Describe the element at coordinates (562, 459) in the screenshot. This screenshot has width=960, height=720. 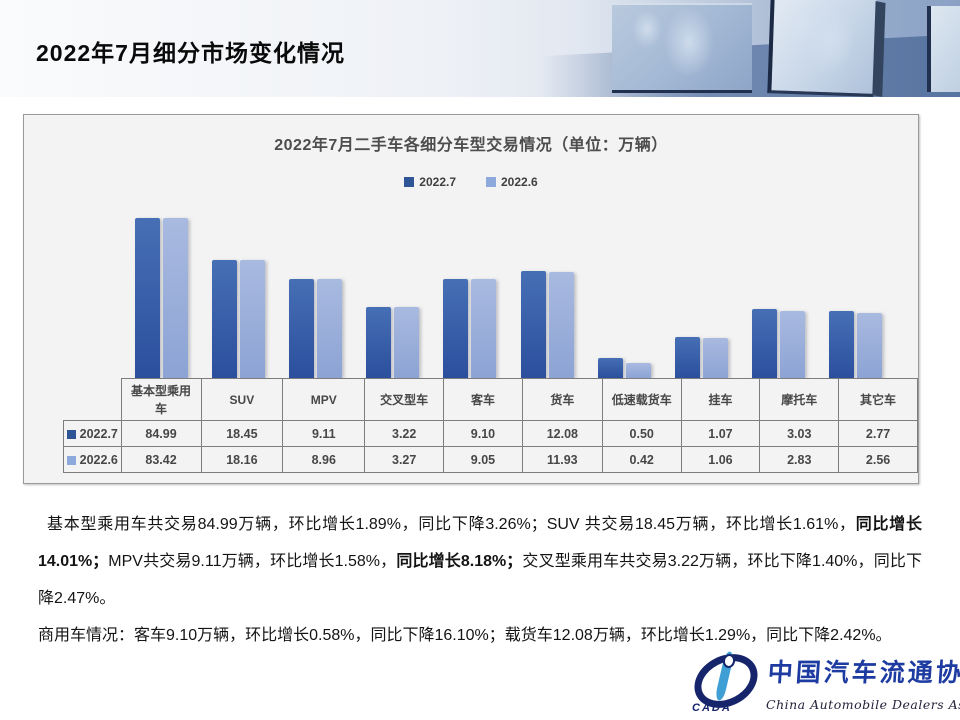
I see `value-cell-2022.6-货车: 11.93` at that location.